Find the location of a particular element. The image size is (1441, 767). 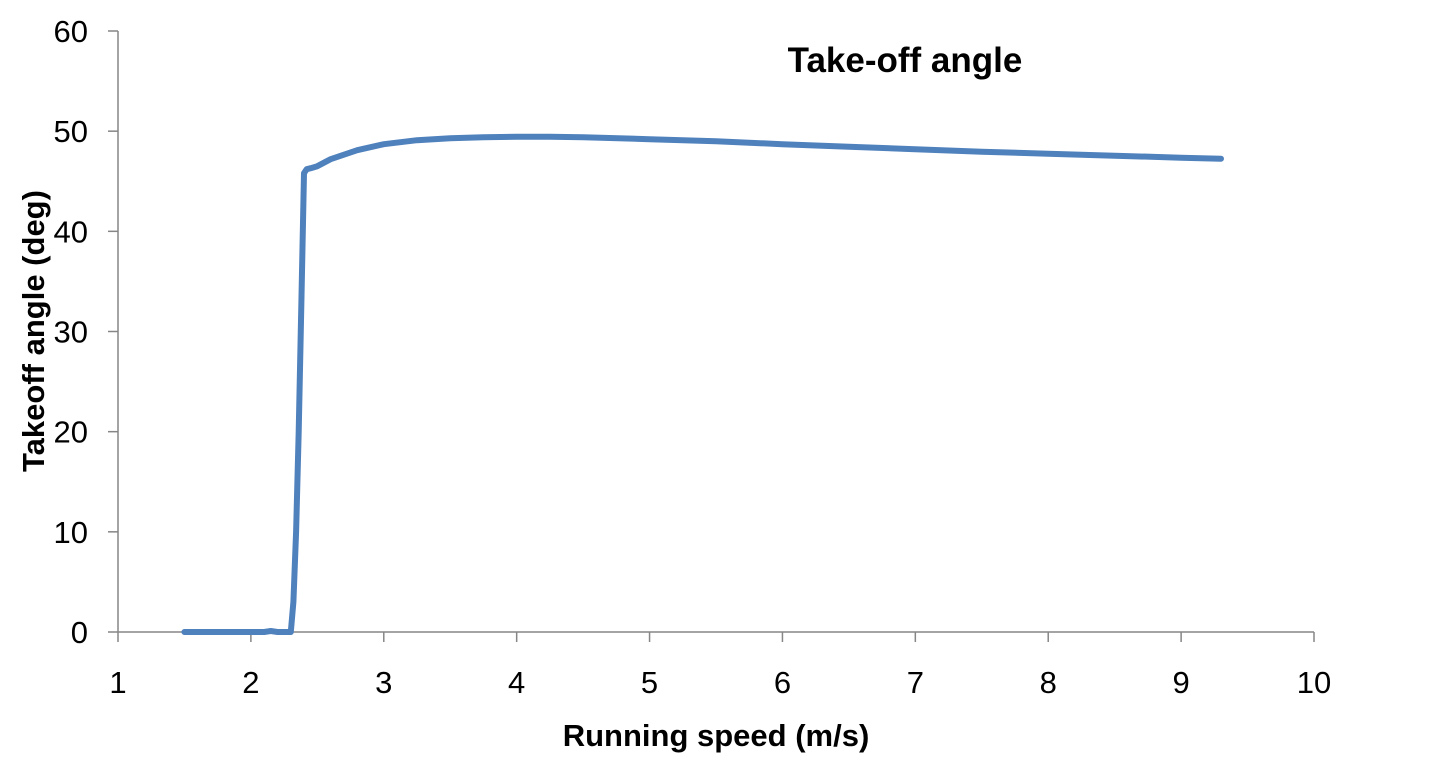

chart-title: Take-off angle is located at coordinates (905, 60).